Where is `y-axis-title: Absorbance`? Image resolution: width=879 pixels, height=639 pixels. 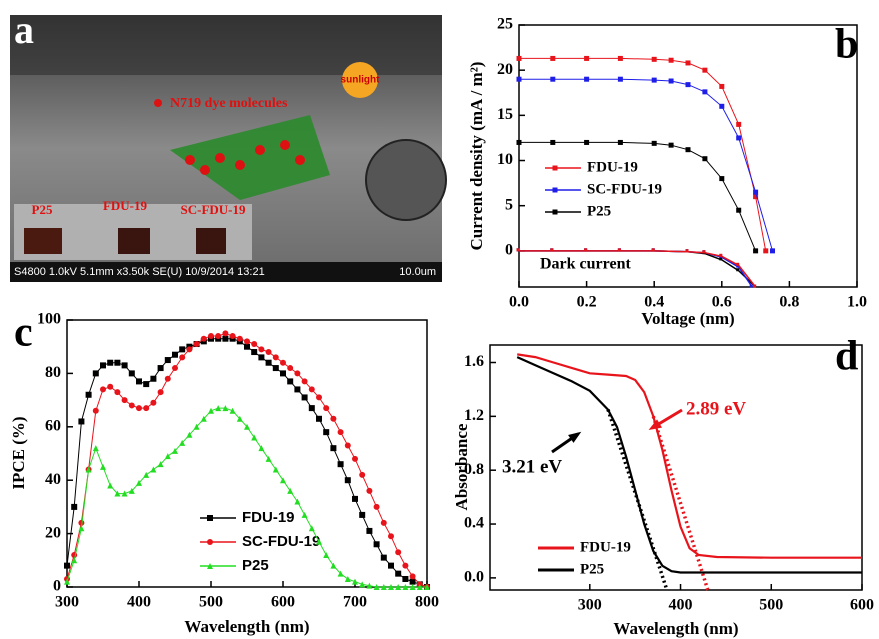 y-axis-title: Absorbance is located at coordinates (461, 466).